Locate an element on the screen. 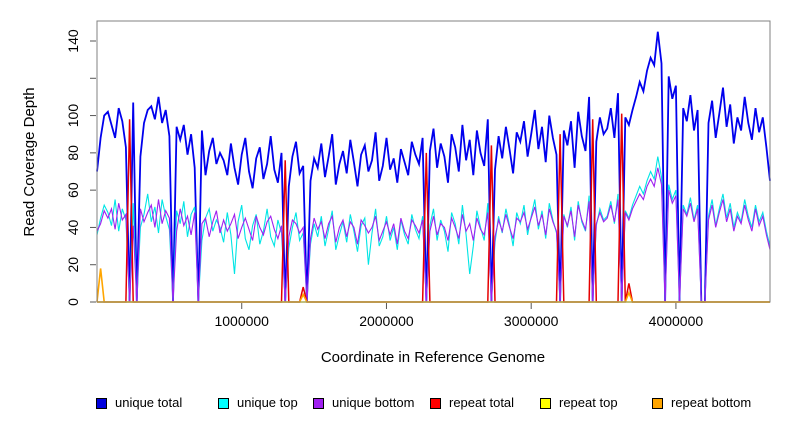 This screenshot has width=792, height=432. legend-item-unique-top: unique top is located at coordinates (258, 403).